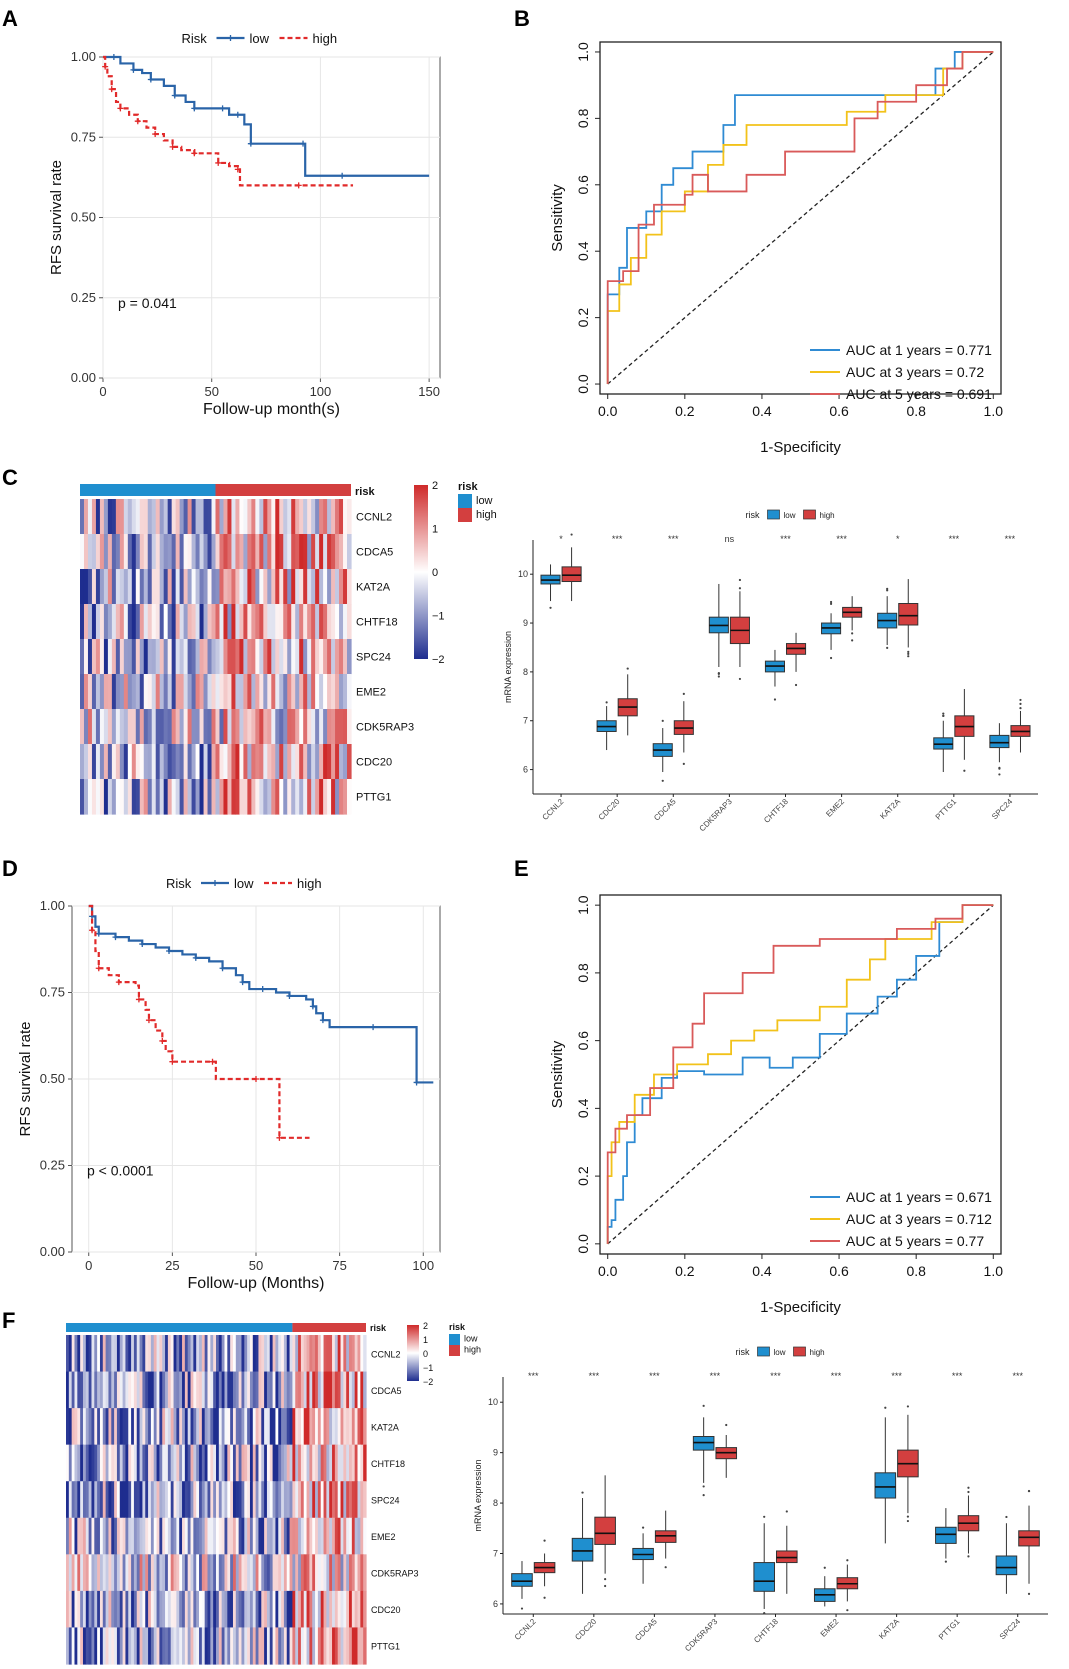  I want to click on box-high, so click(571, 574).